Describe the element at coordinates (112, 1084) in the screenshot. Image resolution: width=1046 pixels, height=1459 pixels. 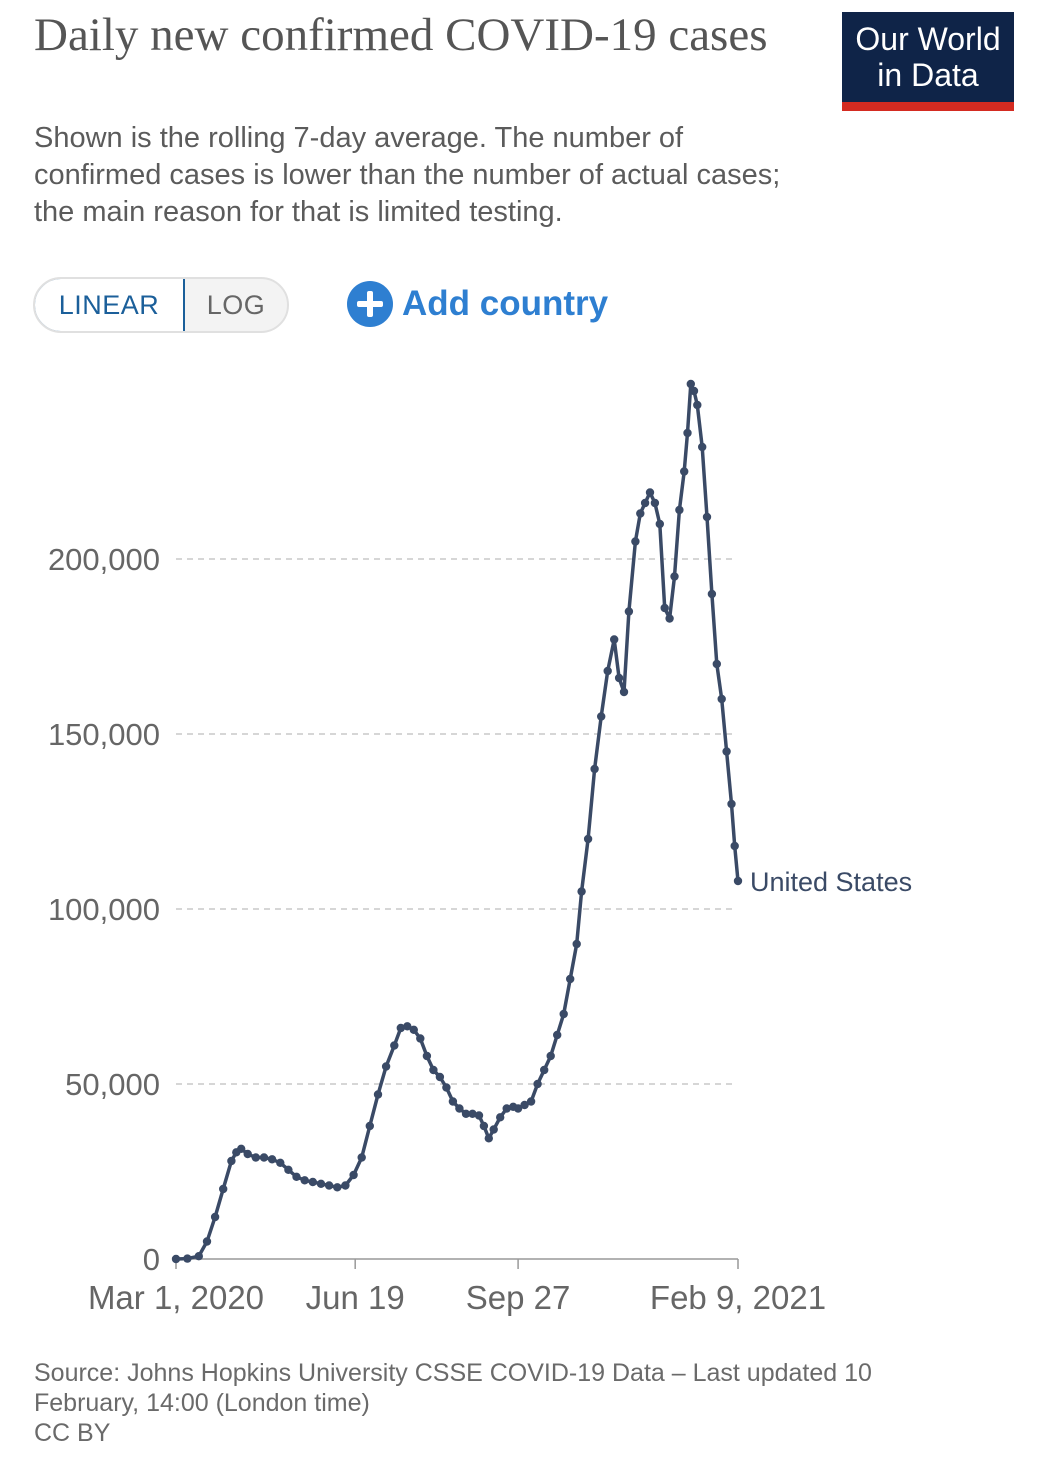
I see `y-tick-label: 50,000` at that location.